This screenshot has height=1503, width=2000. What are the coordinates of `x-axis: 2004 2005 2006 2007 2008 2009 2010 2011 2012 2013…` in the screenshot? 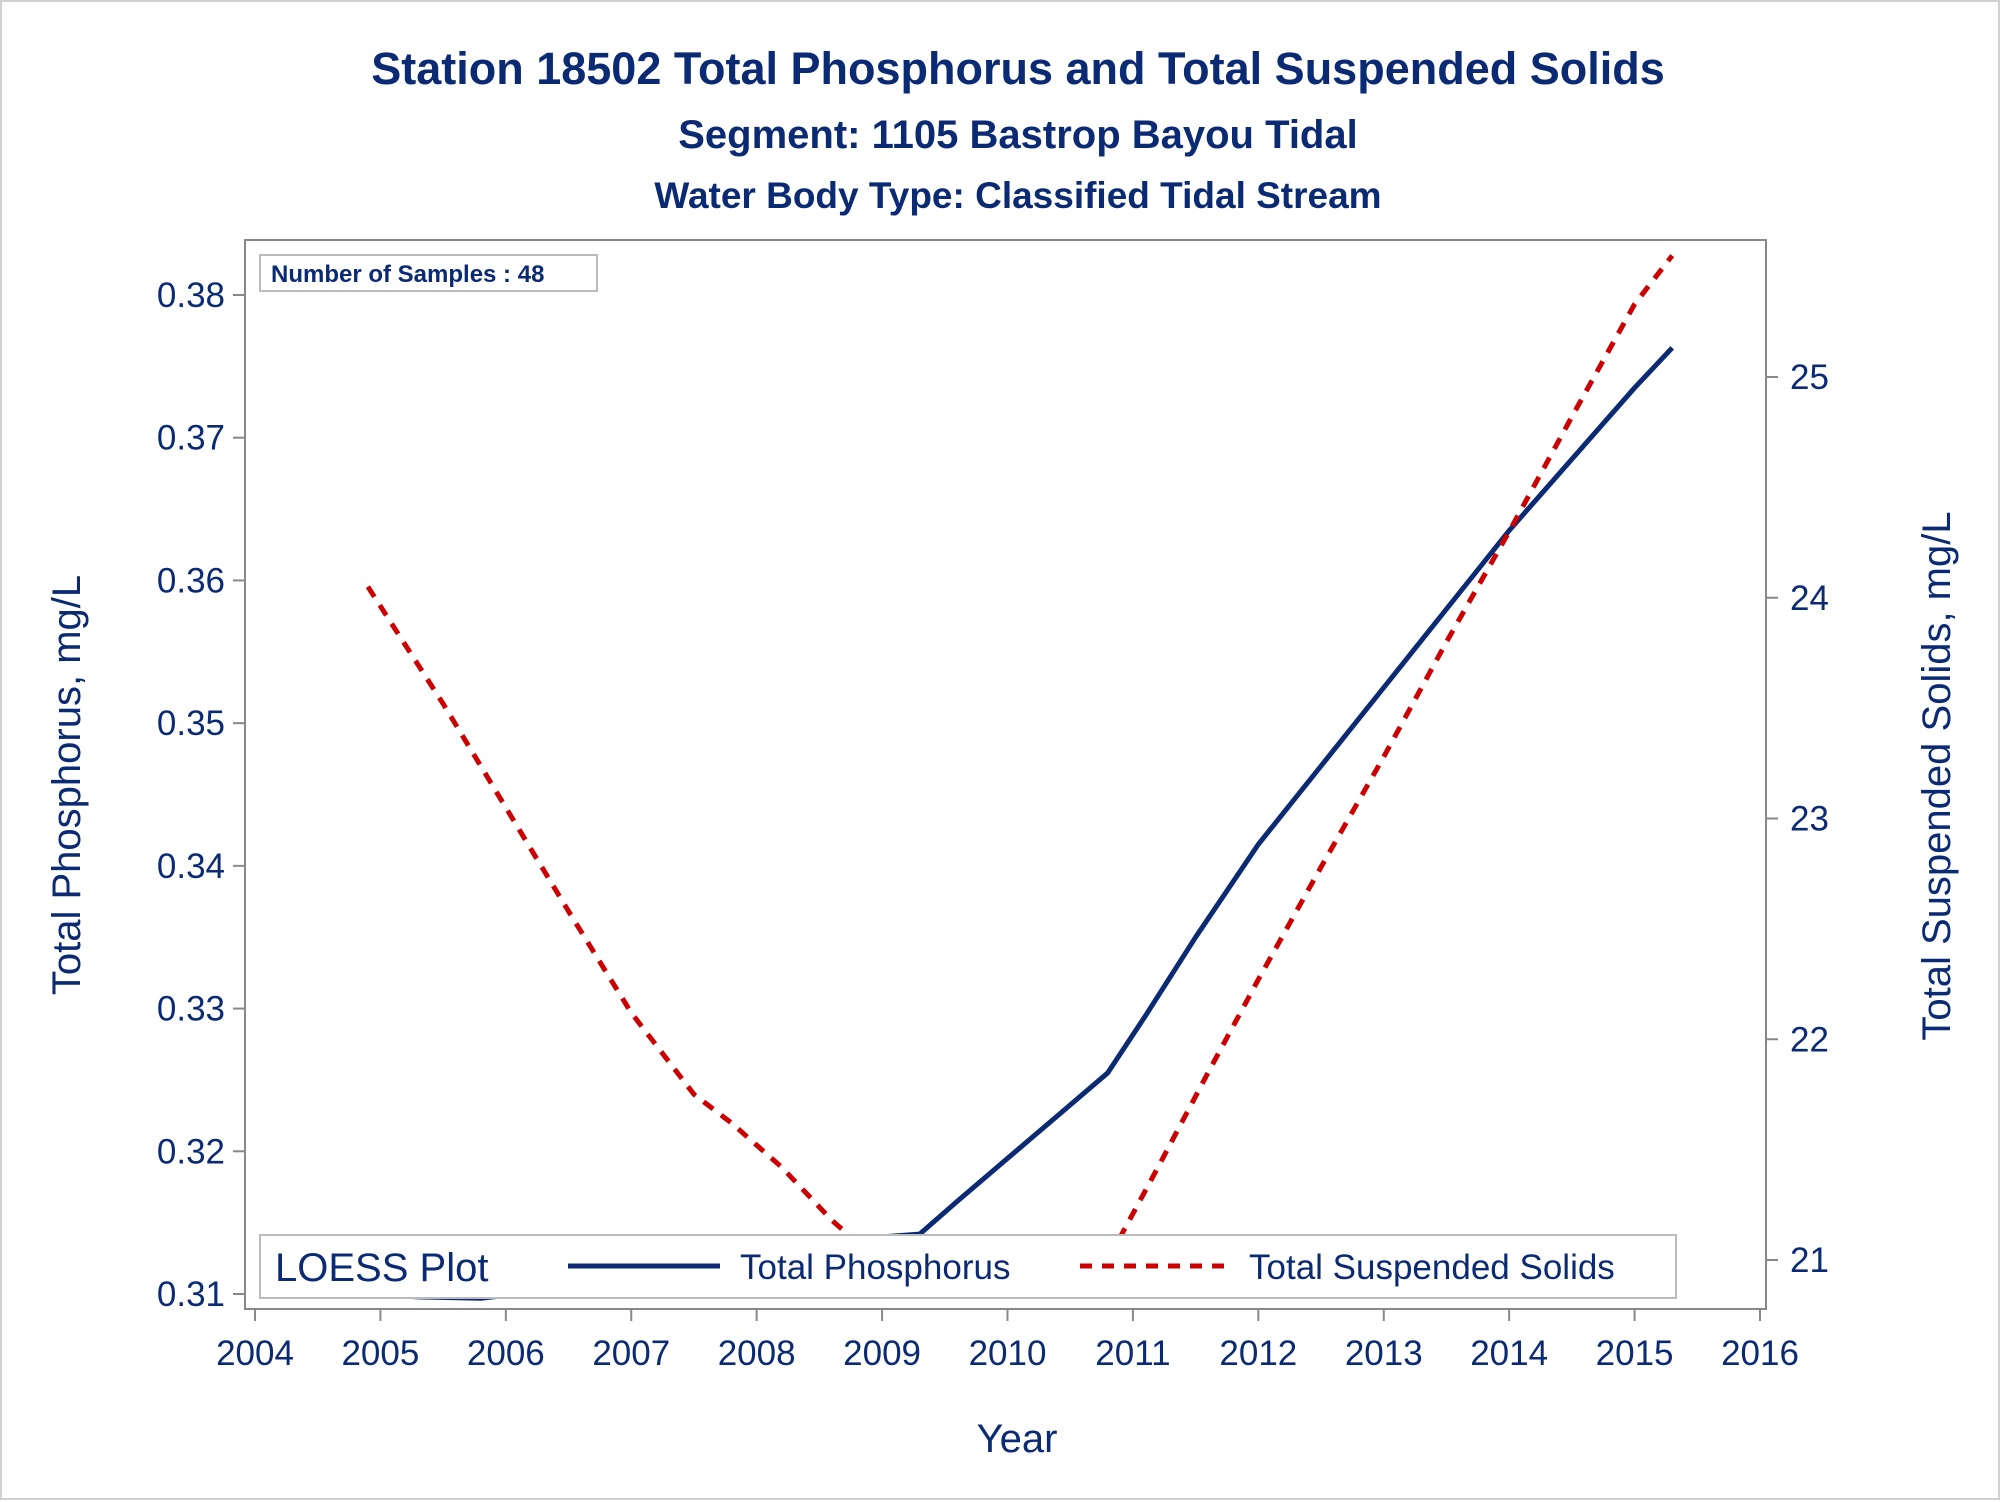 It's located at (1007, 1341).